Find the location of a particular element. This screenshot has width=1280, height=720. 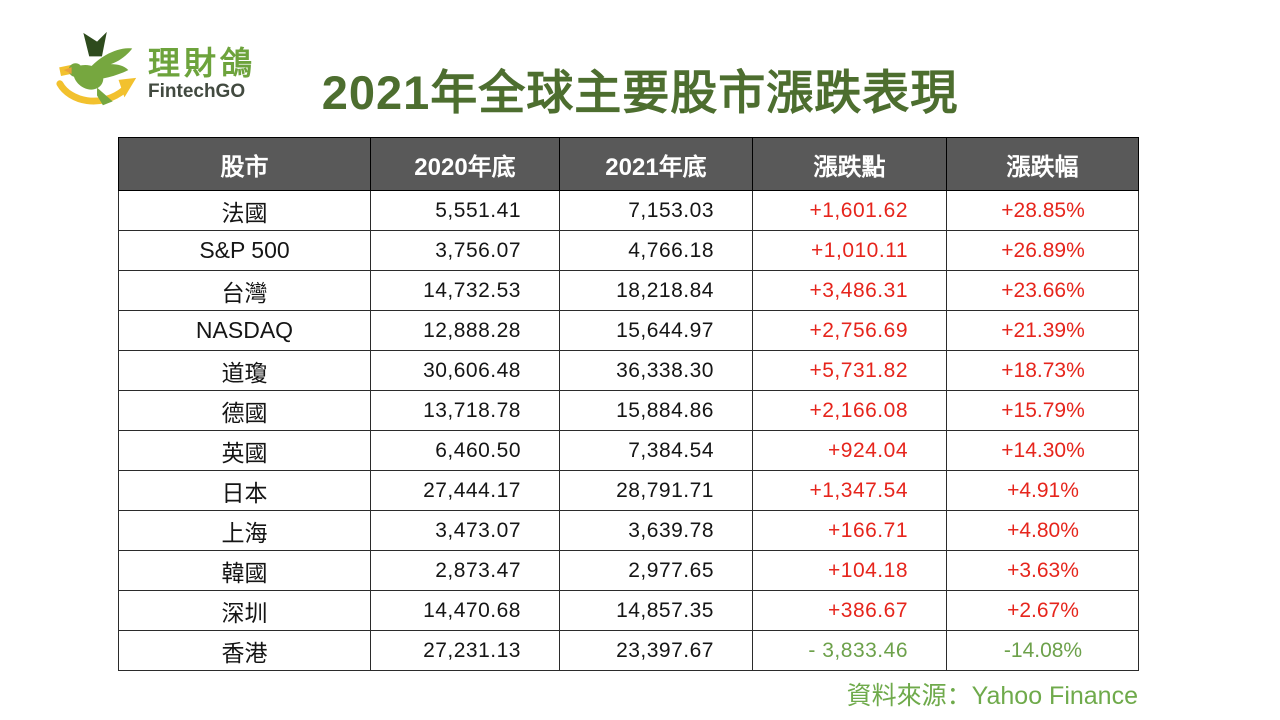

change-points-value: +2,756.69 is located at coordinates (849, 330).